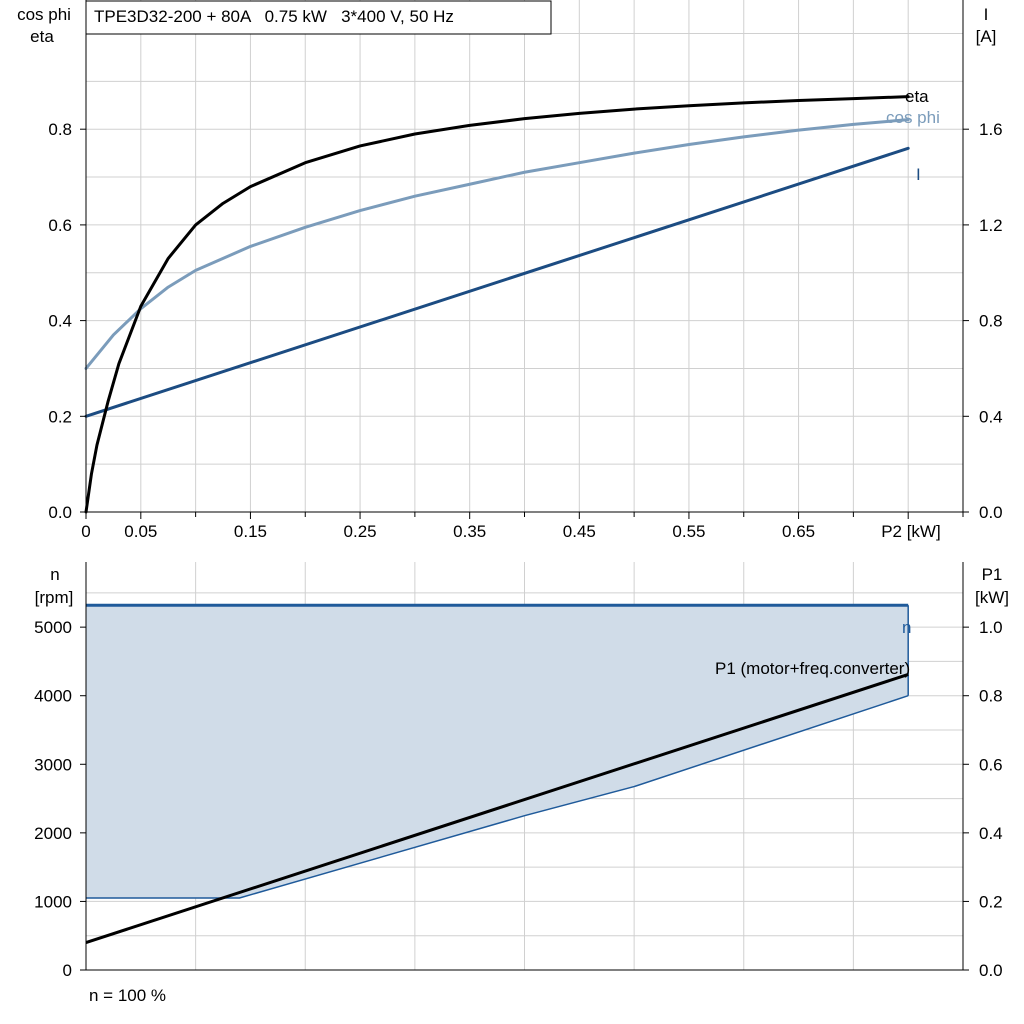  Describe the element at coordinates (911, 531) in the screenshot. I see `x-axis-title: P2 [kW]` at that location.